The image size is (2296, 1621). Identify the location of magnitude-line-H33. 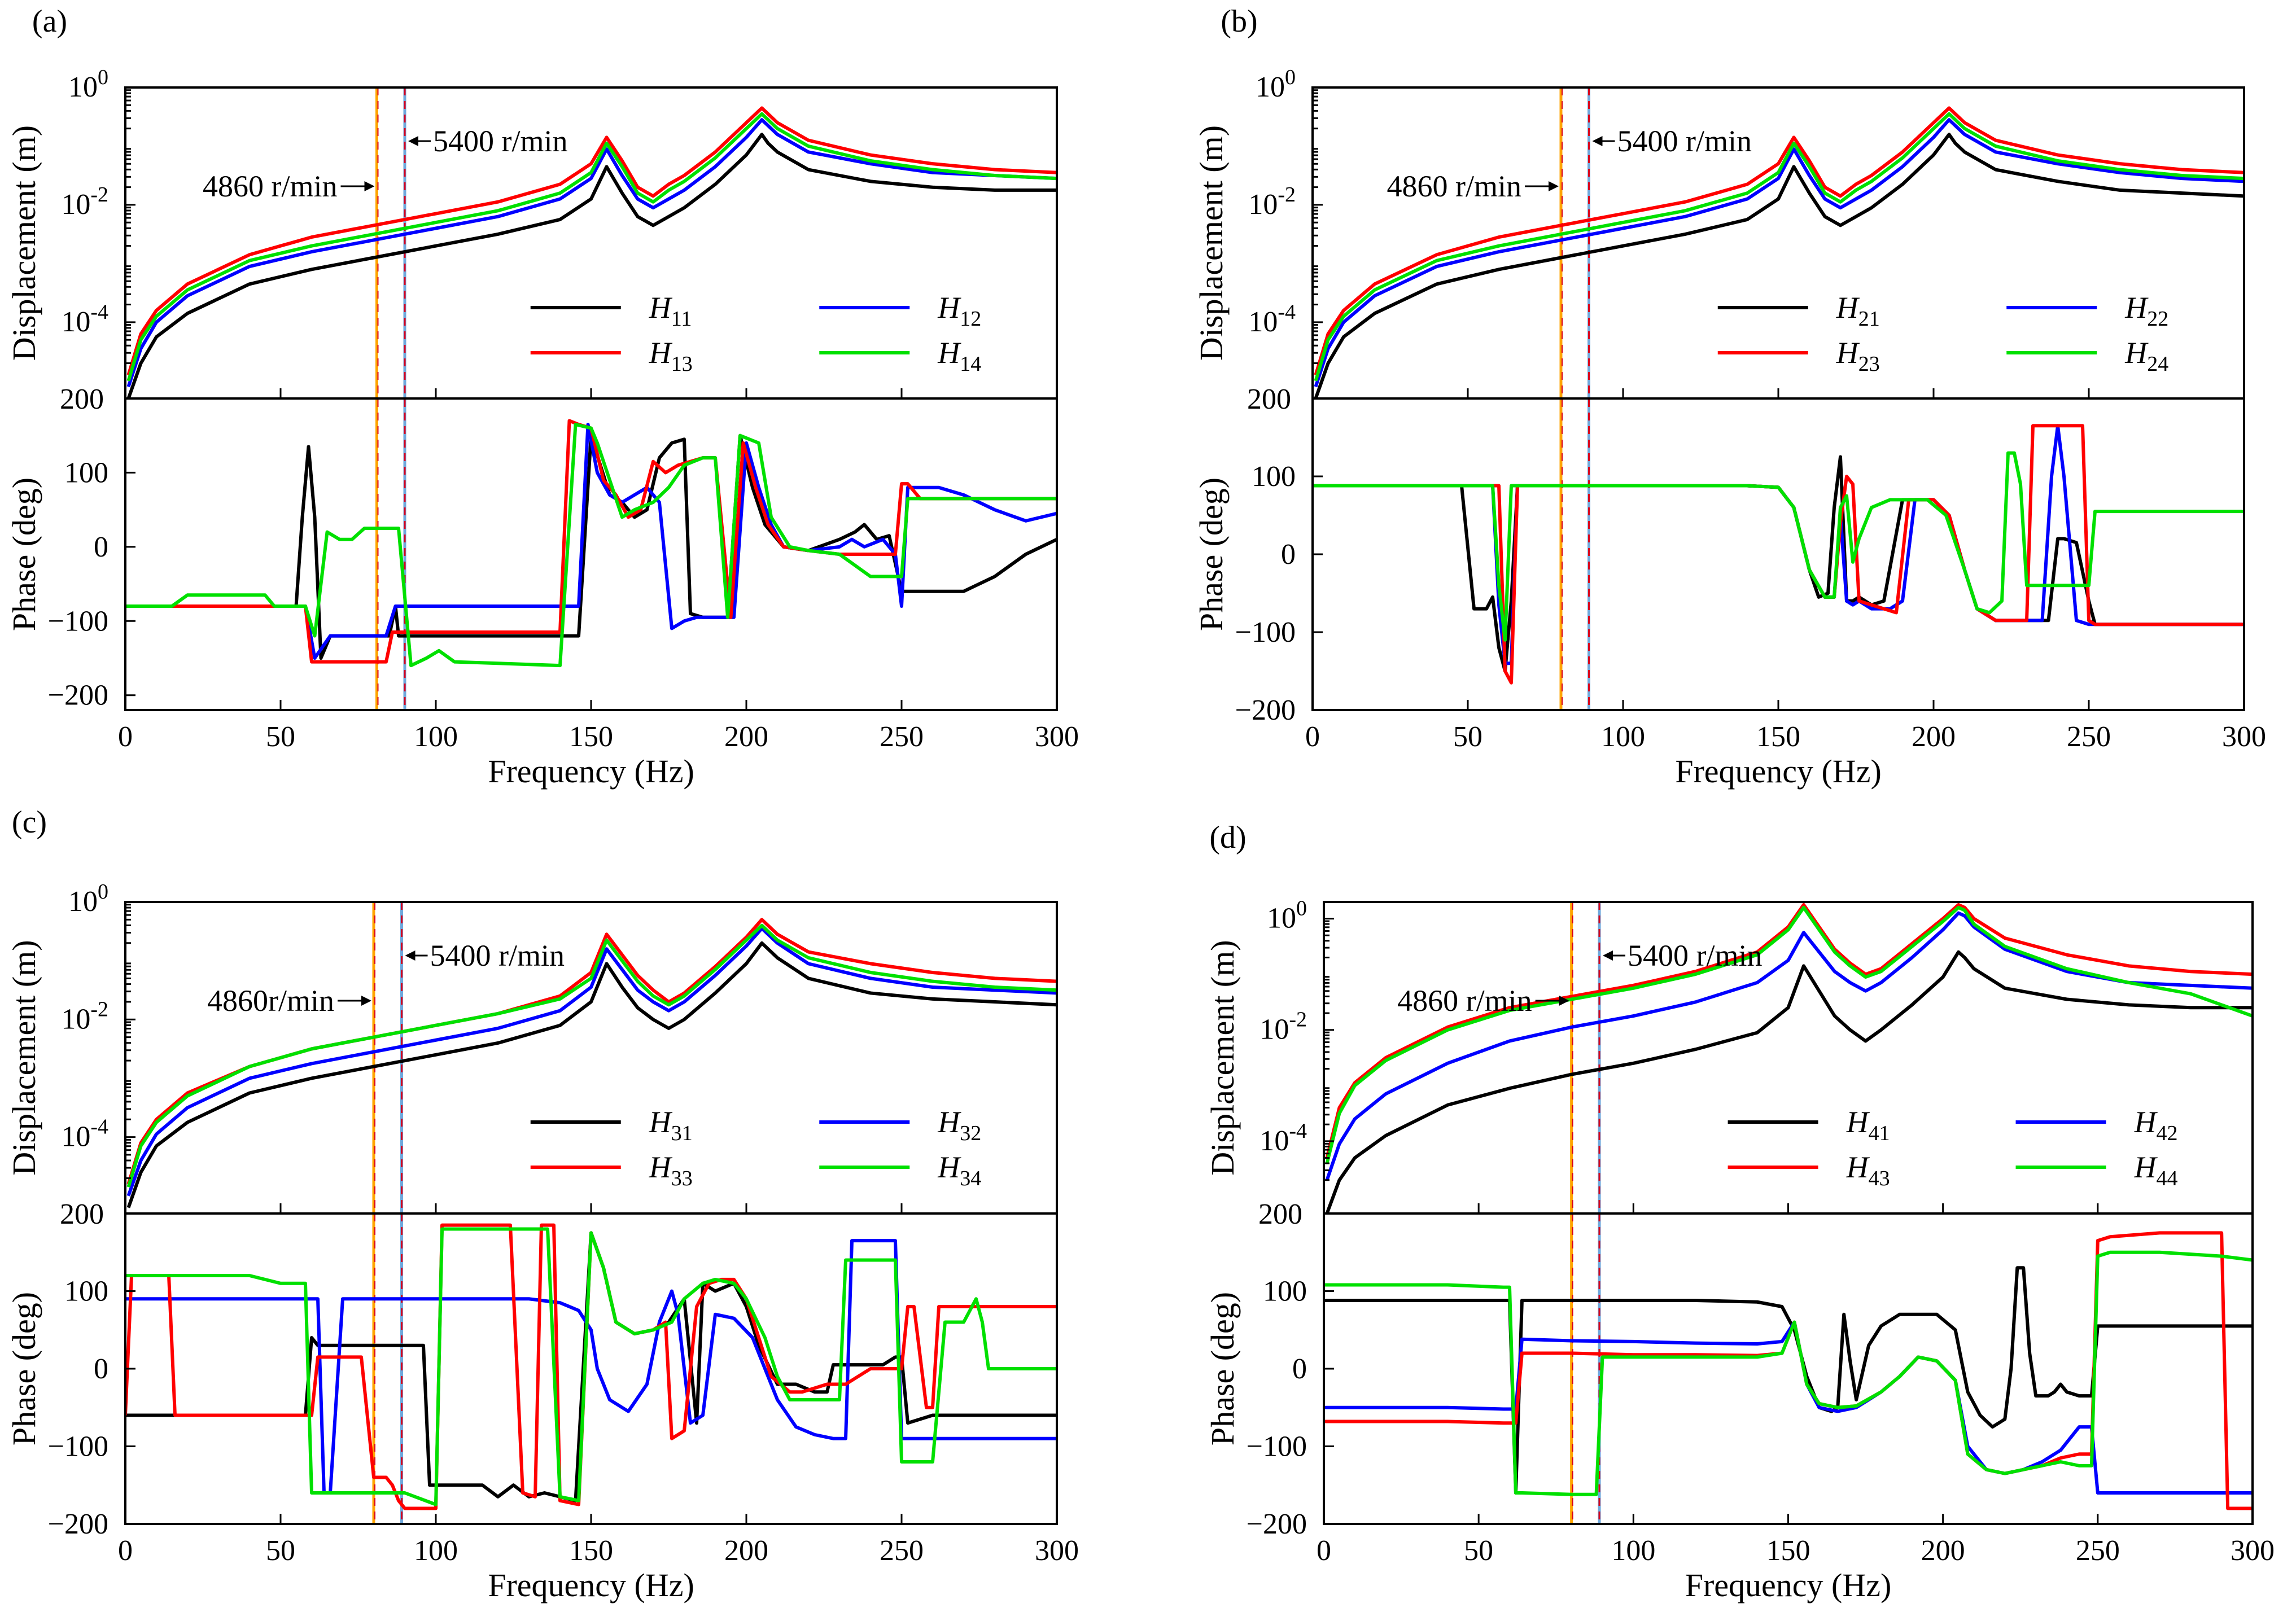
(591, 1051).